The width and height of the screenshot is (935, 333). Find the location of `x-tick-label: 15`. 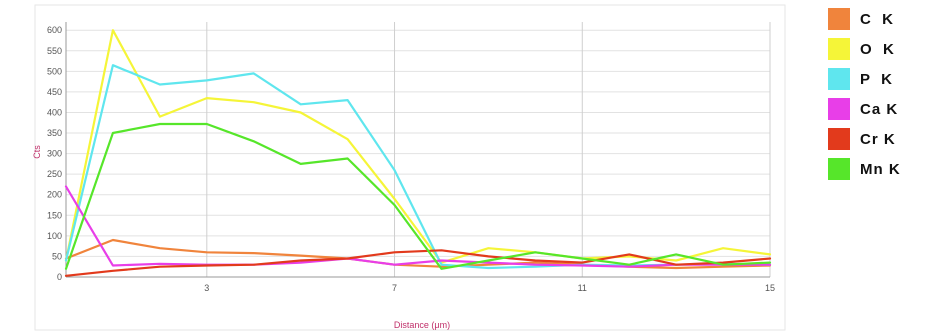

x-tick-label: 15 is located at coordinates (770, 288).